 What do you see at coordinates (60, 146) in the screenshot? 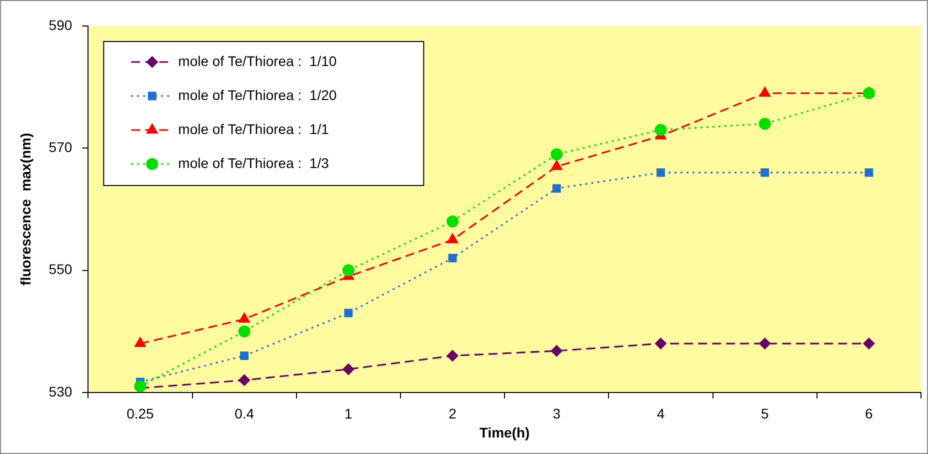
I see `y-tick-label: 570` at bounding box center [60, 146].